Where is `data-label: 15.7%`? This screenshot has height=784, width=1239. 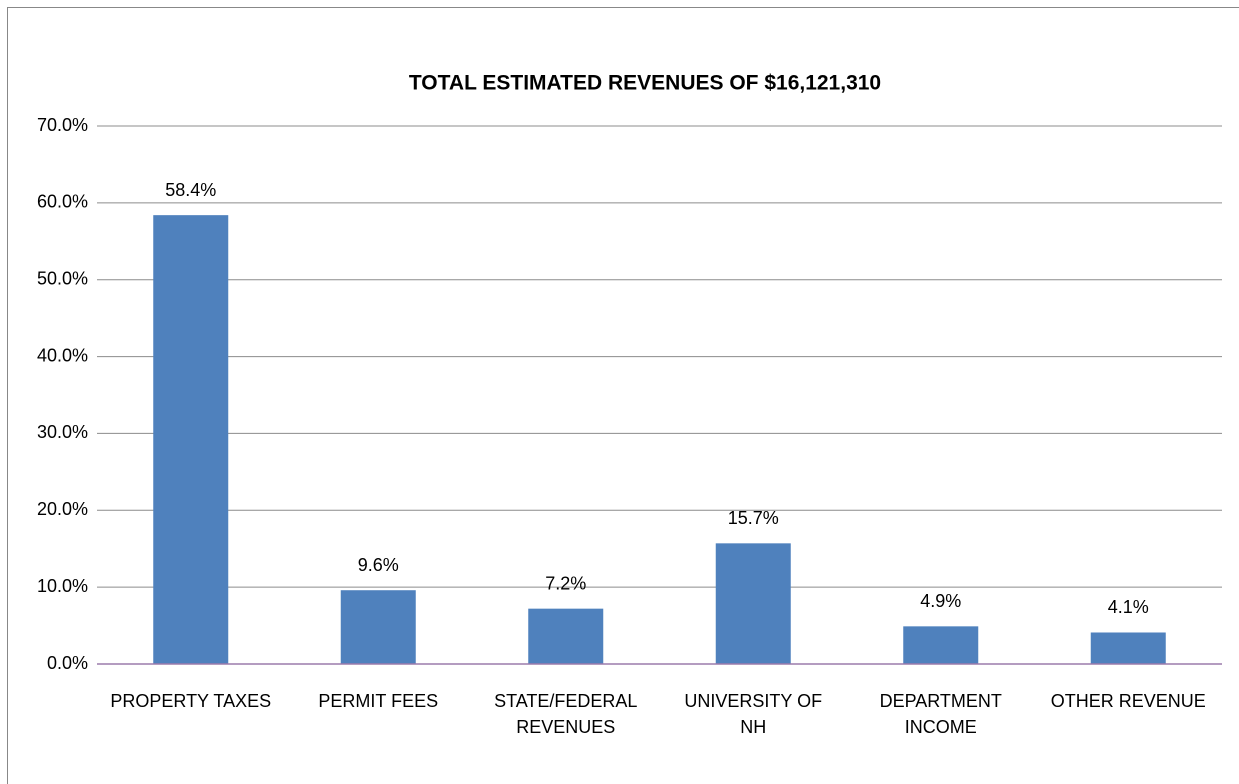
data-label: 15.7% is located at coordinates (753, 518).